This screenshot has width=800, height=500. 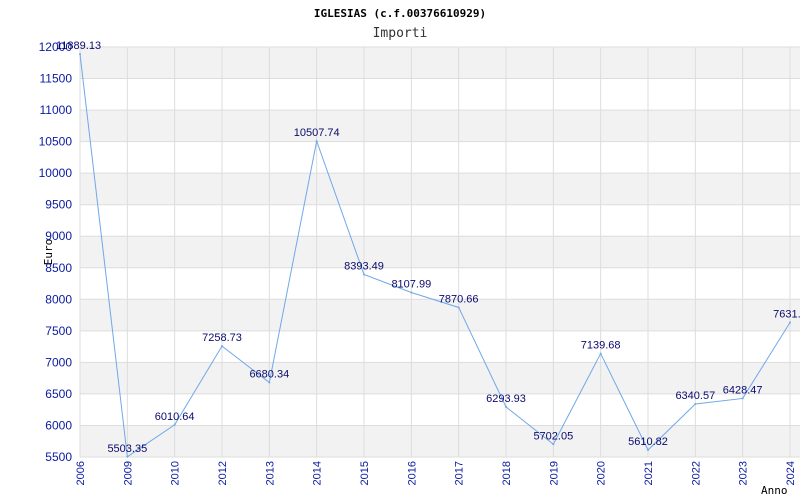 I want to click on x-tick-label: 2022, so click(x=696, y=473).